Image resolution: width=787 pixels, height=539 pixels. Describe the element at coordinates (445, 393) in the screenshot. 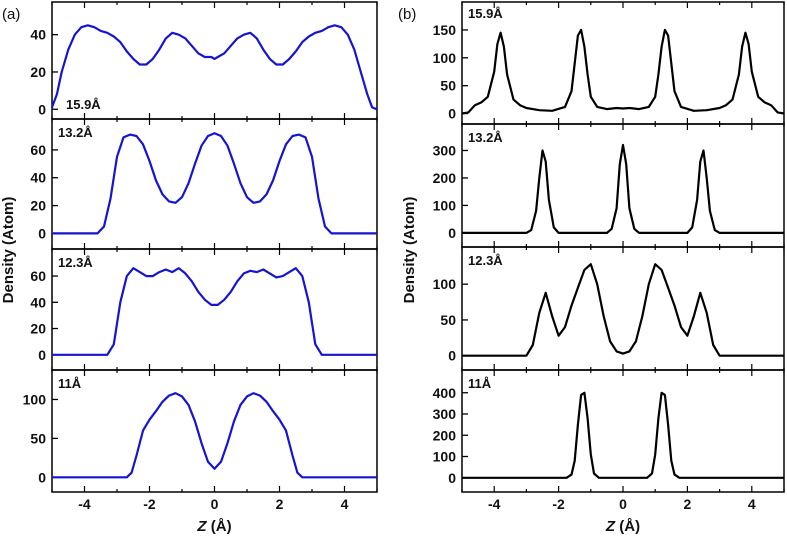

I see `y-tick-label: 400` at that location.